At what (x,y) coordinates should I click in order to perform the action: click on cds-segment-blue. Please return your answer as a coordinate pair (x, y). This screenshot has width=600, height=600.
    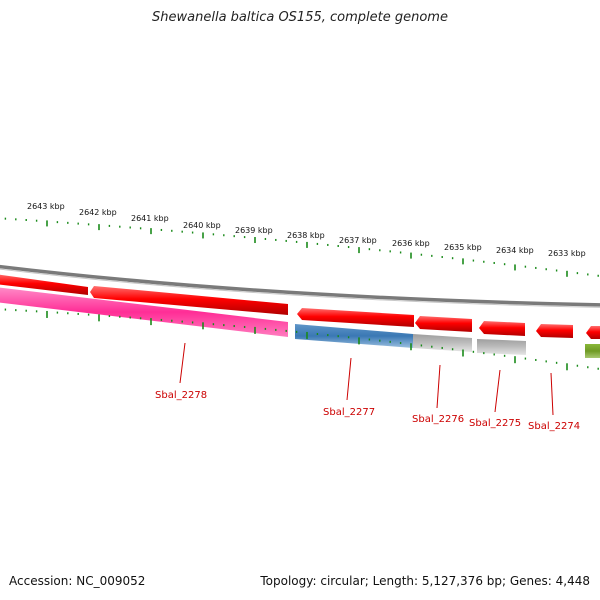
    Looking at the image, I should click on (354, 336).